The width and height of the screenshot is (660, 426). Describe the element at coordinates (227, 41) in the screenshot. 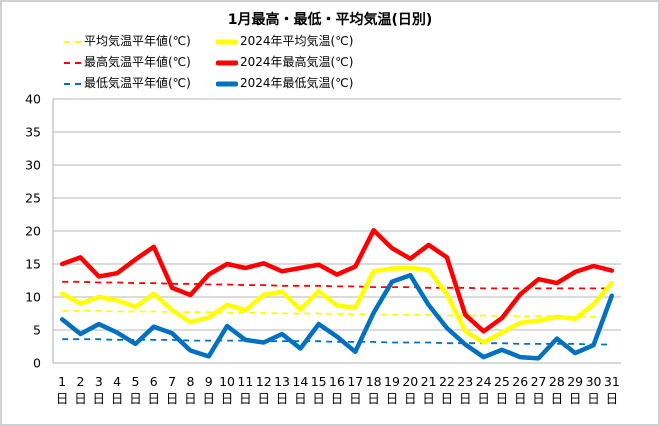

I see `legend-marker-avg-2024` at that location.